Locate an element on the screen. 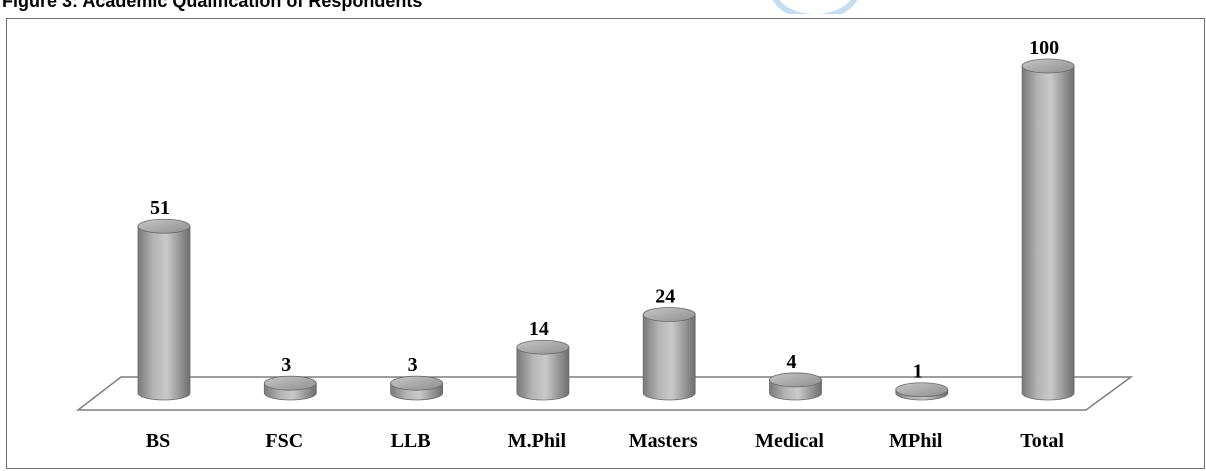 The height and width of the screenshot is (471, 1206). category-label: FSC is located at coordinates (284, 441).